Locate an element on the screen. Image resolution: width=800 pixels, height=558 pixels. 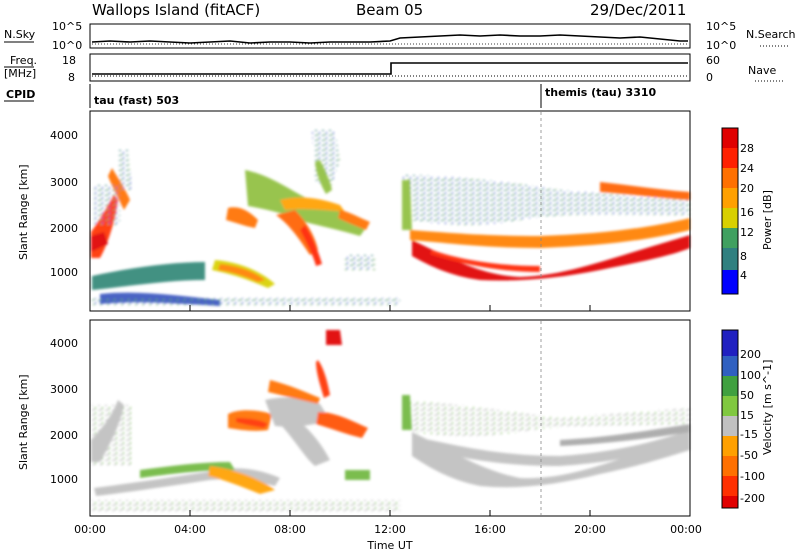
beam-title: Beam 05 is located at coordinates (389, 10).